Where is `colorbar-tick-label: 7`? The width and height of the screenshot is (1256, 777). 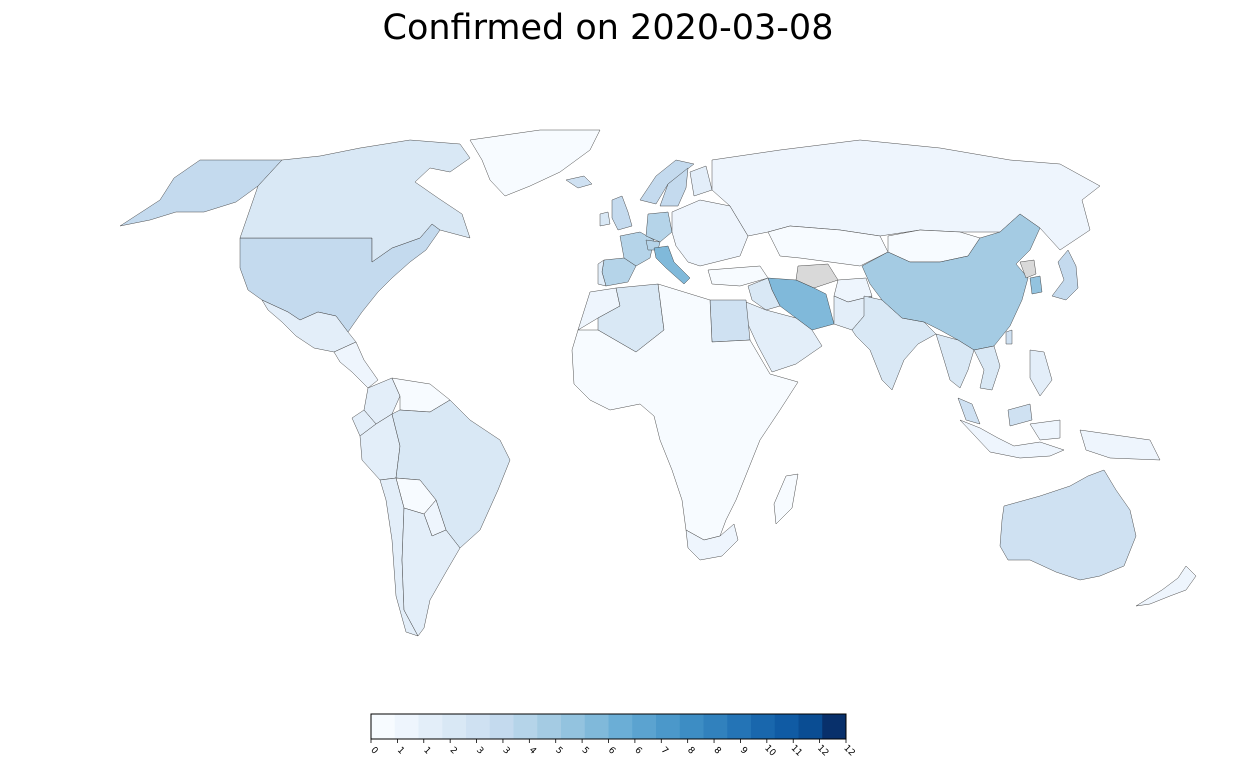 colorbar-tick-label: 7 is located at coordinates (664, 750).